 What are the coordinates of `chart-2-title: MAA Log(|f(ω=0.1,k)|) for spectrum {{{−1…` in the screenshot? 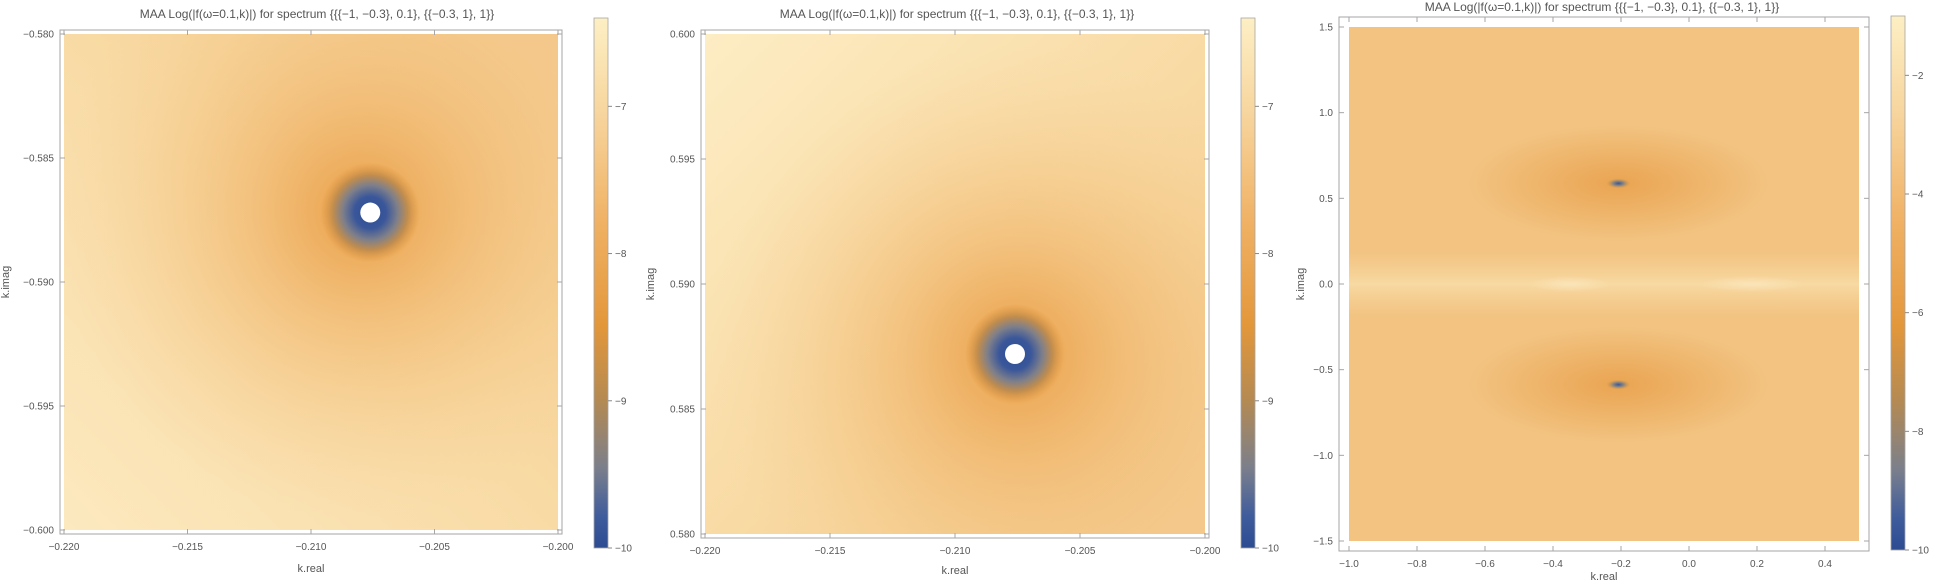 It's located at (957, 14).